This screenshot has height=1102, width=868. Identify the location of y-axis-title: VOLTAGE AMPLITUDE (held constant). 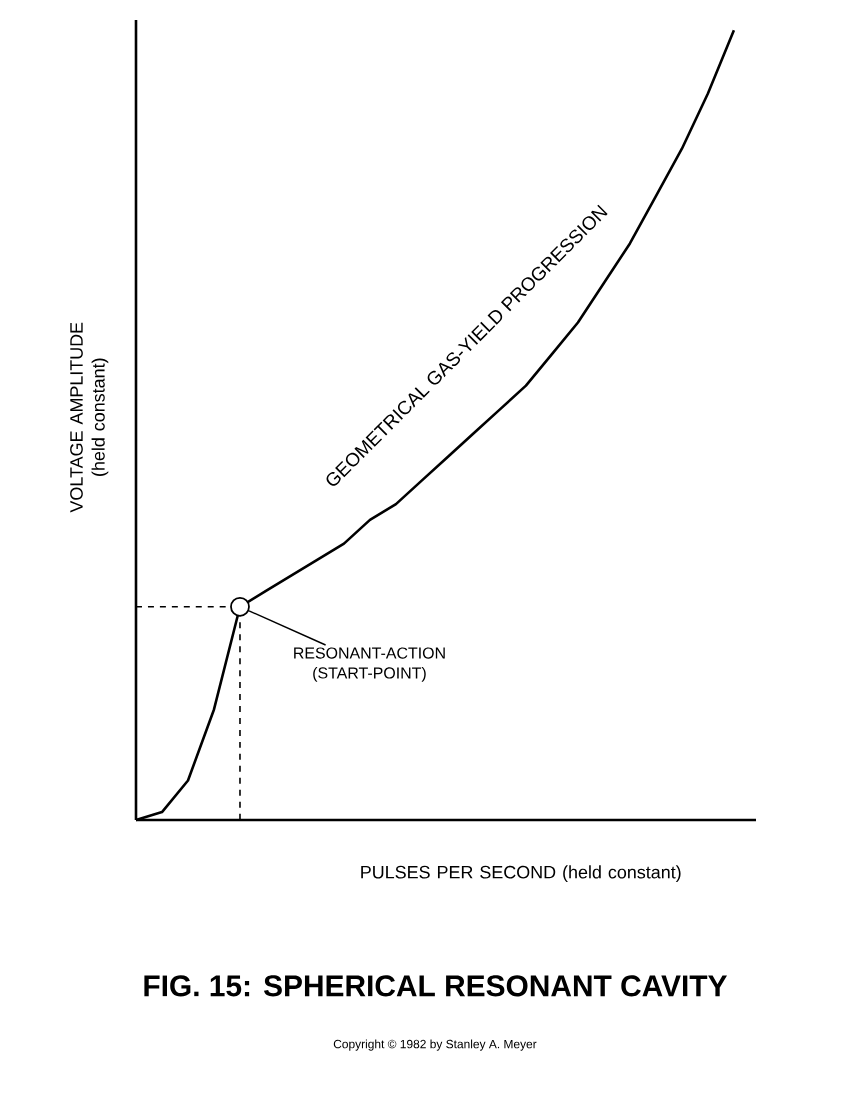
(89, 417).